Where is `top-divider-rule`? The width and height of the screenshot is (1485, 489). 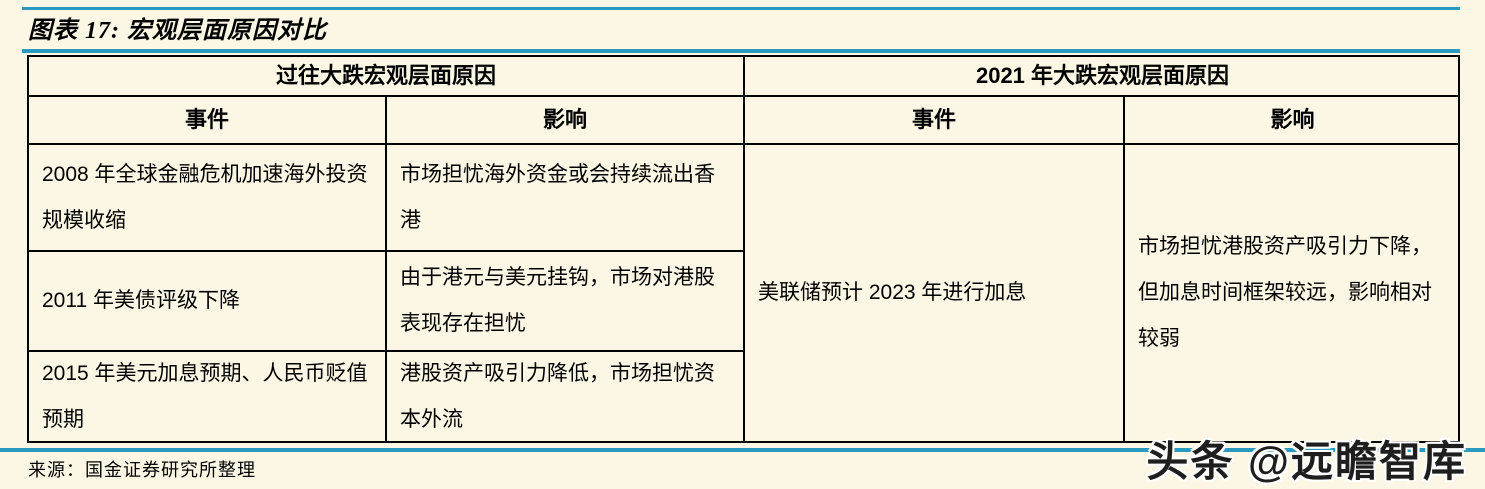 top-divider-rule is located at coordinates (741, 8).